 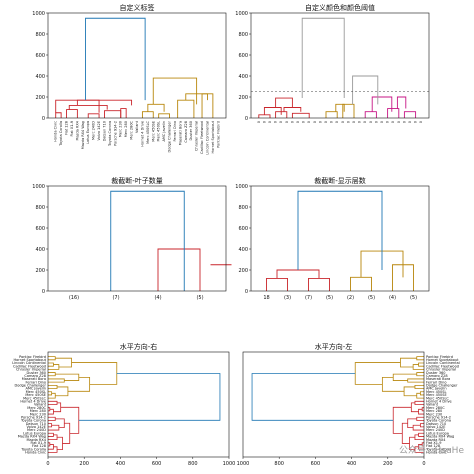 I want to click on leaf-label: Honda Civic, so click(x=35, y=453).